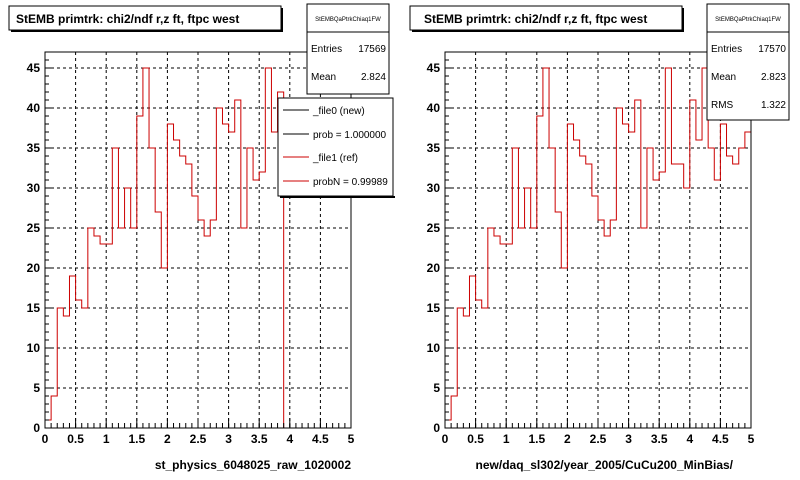 This screenshot has width=800, height=480. Describe the element at coordinates (436, 428) in the screenshot. I see `y-tick-label: 0` at that location.